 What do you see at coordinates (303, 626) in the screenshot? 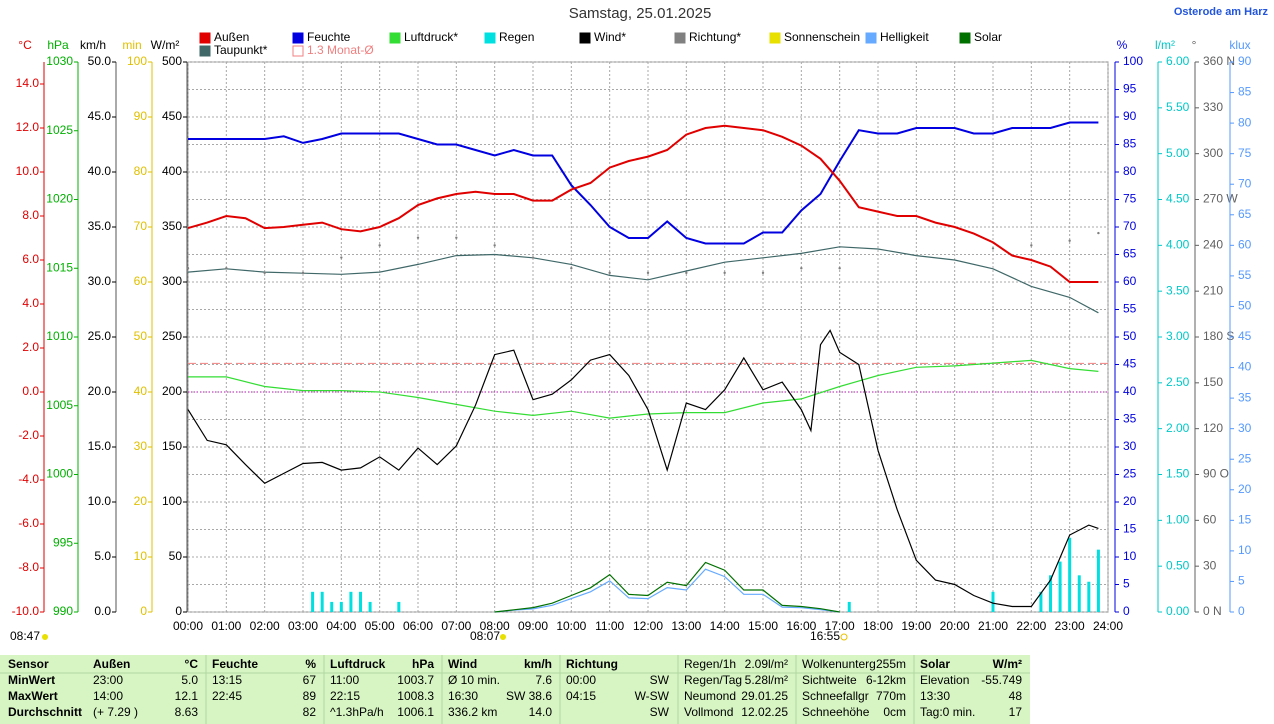
I see `x-tick-label: 03:00` at bounding box center [303, 626].